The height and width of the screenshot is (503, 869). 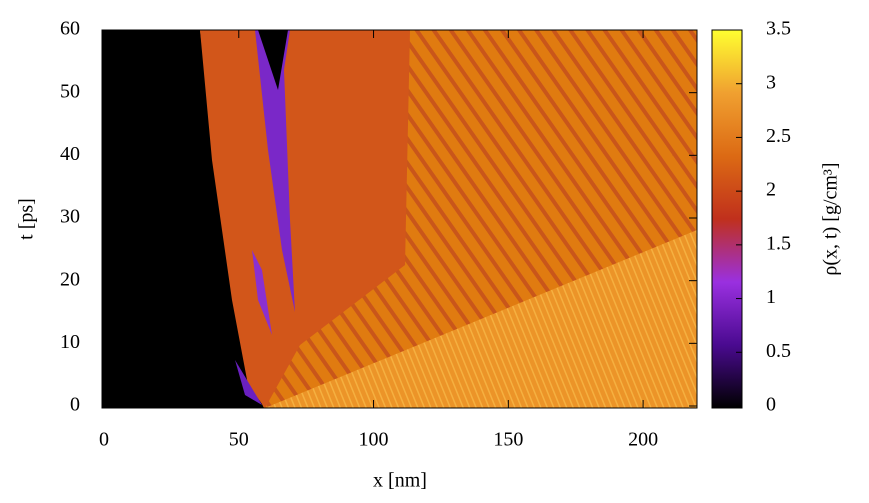 I want to click on colorbar-tick-label: 2.5, so click(x=778, y=136).